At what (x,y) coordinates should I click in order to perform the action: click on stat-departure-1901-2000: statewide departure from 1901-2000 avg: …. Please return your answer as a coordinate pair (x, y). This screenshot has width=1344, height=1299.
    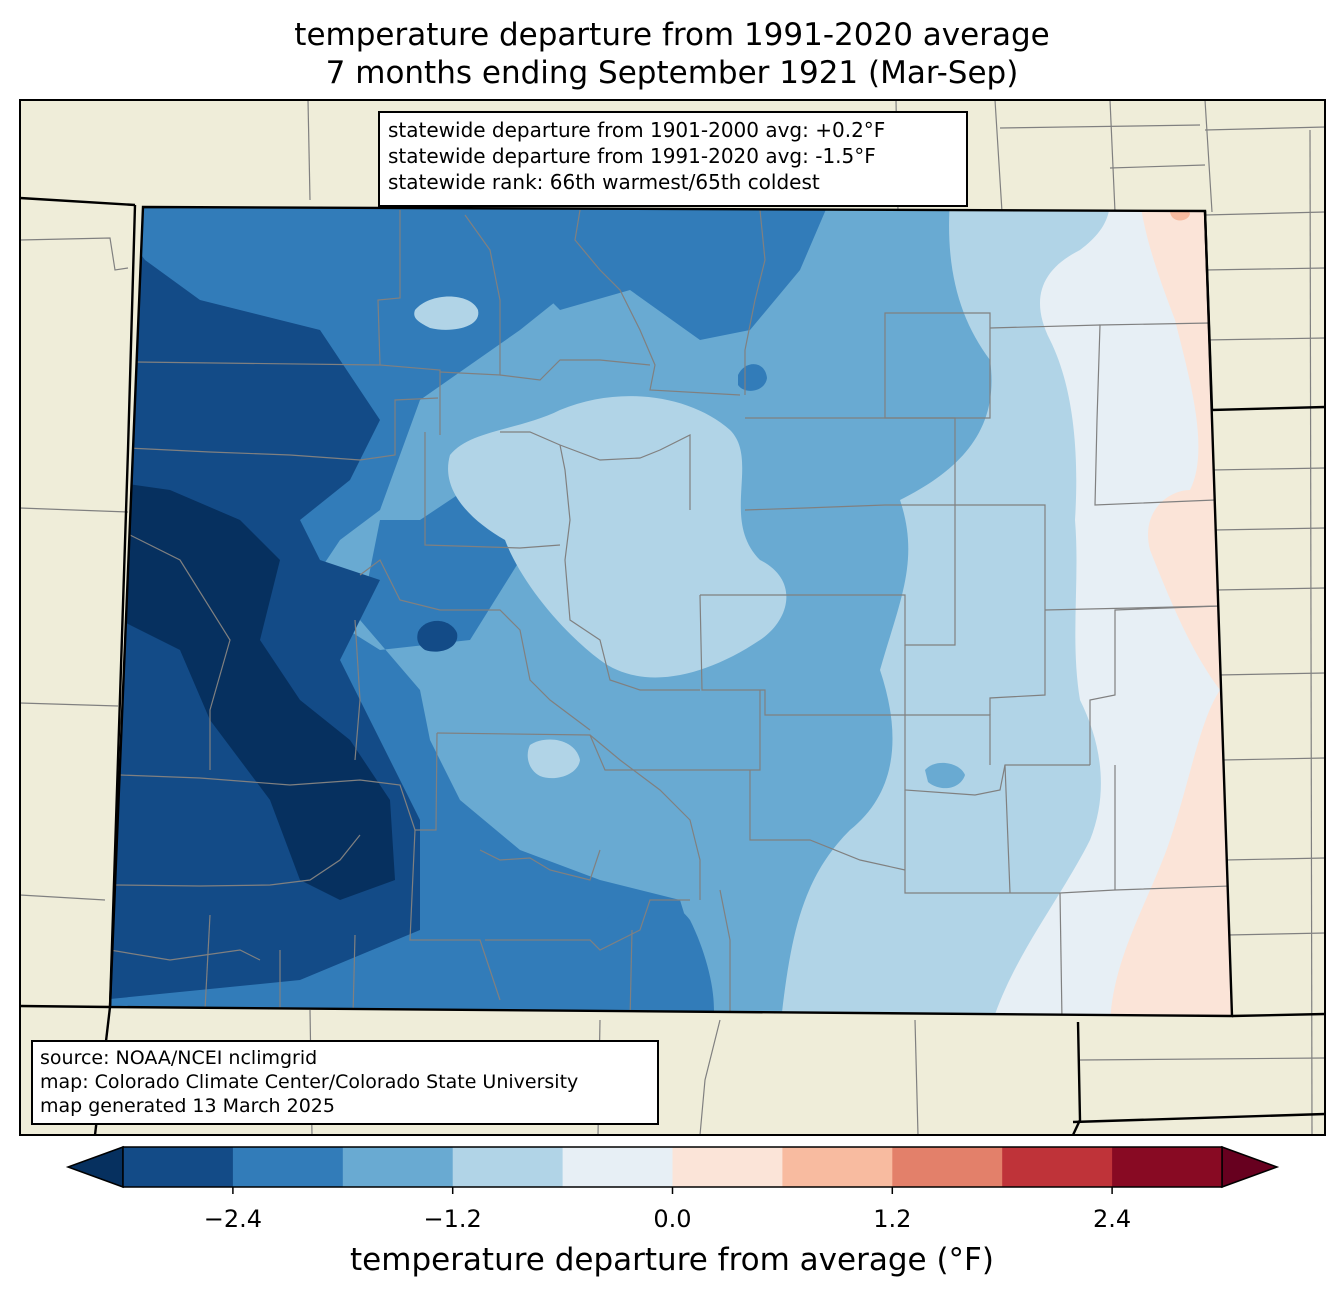
    Looking at the image, I should click on (637, 130).